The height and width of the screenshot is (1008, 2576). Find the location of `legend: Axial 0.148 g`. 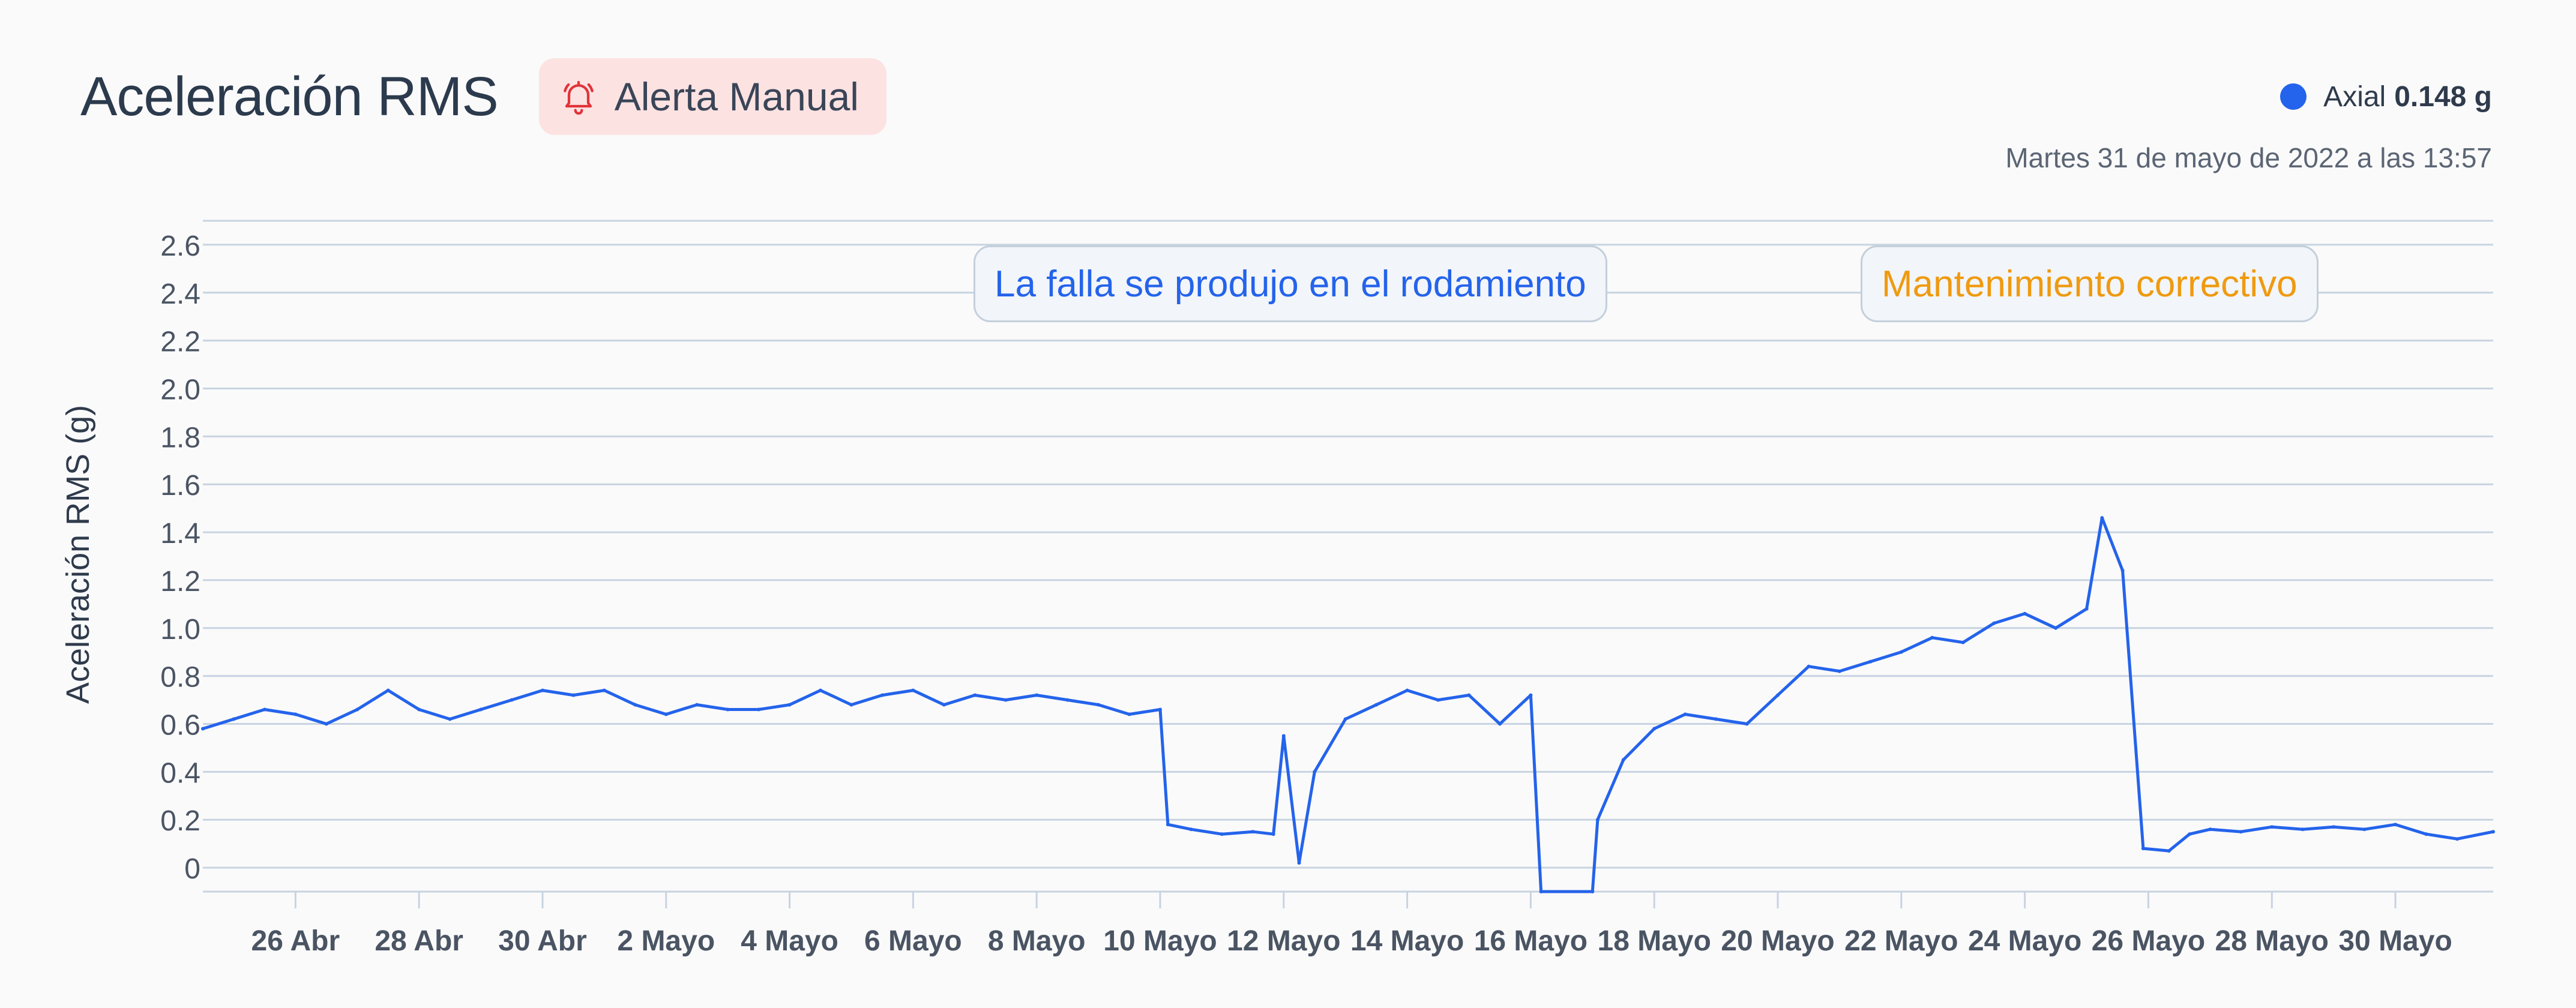

legend: Axial 0.148 g is located at coordinates (2386, 97).